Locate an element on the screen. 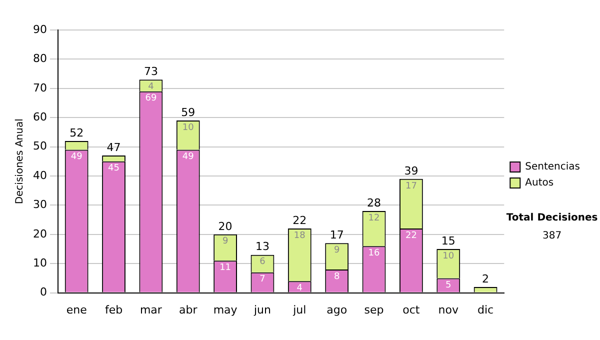 The height and width of the screenshot is (340, 600). total-label: 47 is located at coordinates (113, 147).